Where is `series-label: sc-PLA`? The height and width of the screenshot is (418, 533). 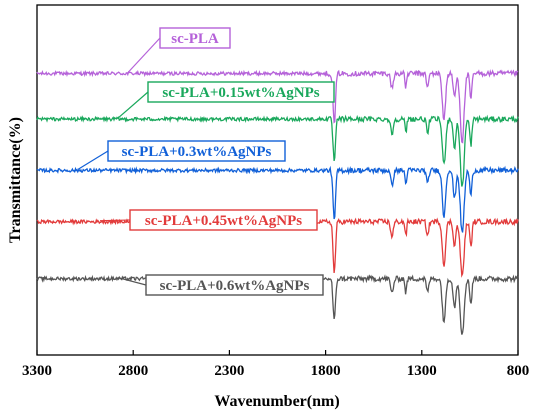
series-label: sc-PLA is located at coordinates (195, 39).